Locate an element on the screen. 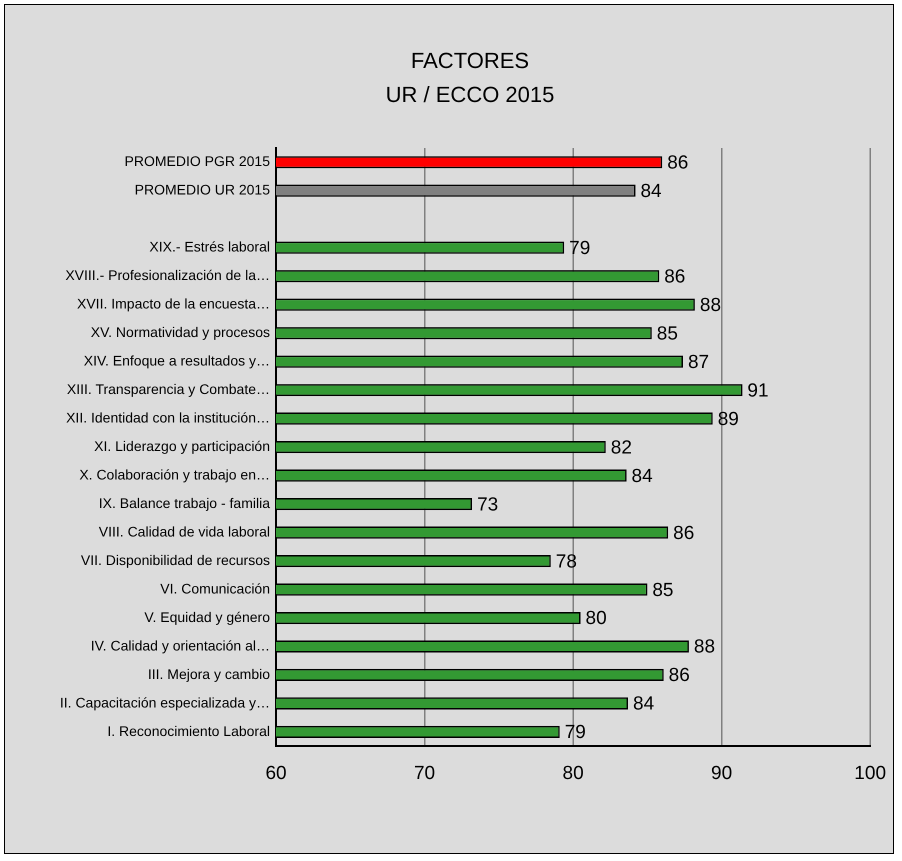 Image resolution: width=902 pixels, height=861 pixels. x-tick-label: 70 is located at coordinates (425, 773).